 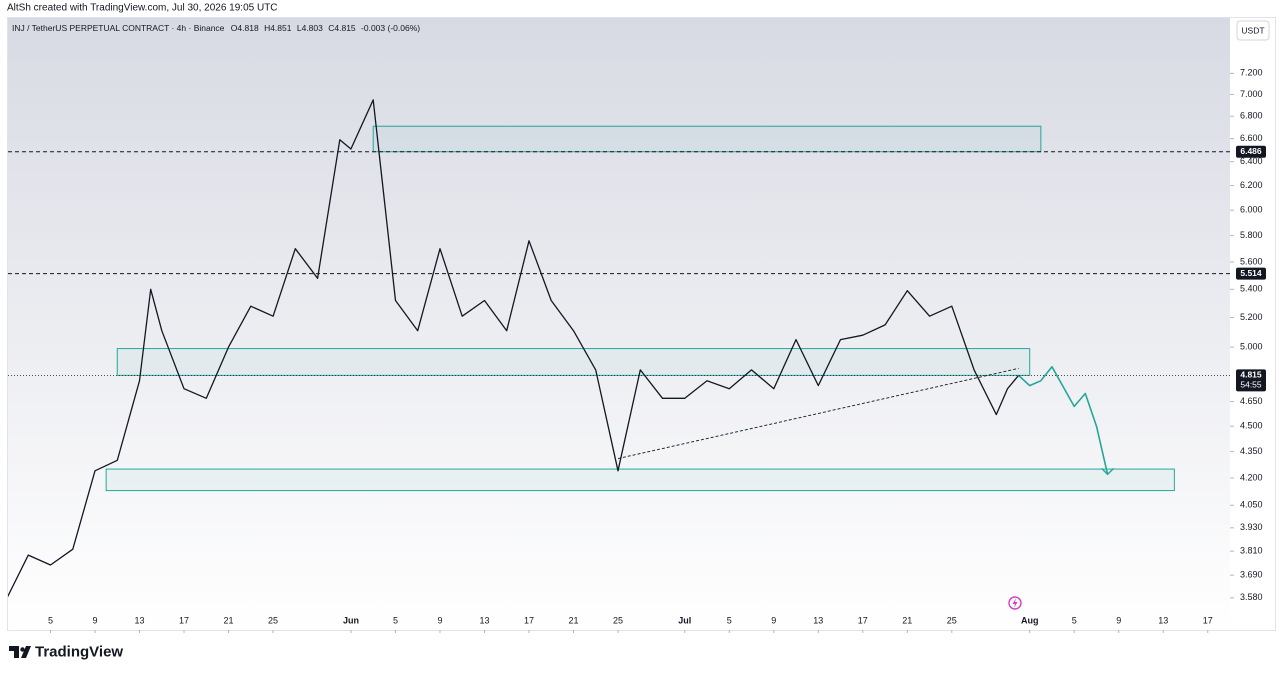 What do you see at coordinates (245, 28) in the screenshot?
I see `ohlc-open: O4.818` at bounding box center [245, 28].